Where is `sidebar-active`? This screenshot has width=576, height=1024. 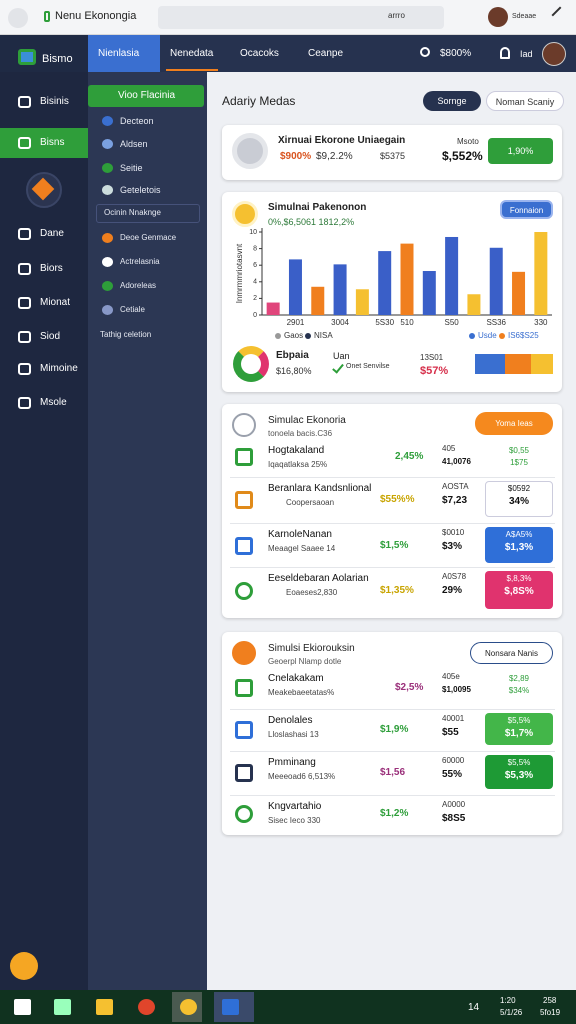 sidebar-active is located at coordinates (44, 143).